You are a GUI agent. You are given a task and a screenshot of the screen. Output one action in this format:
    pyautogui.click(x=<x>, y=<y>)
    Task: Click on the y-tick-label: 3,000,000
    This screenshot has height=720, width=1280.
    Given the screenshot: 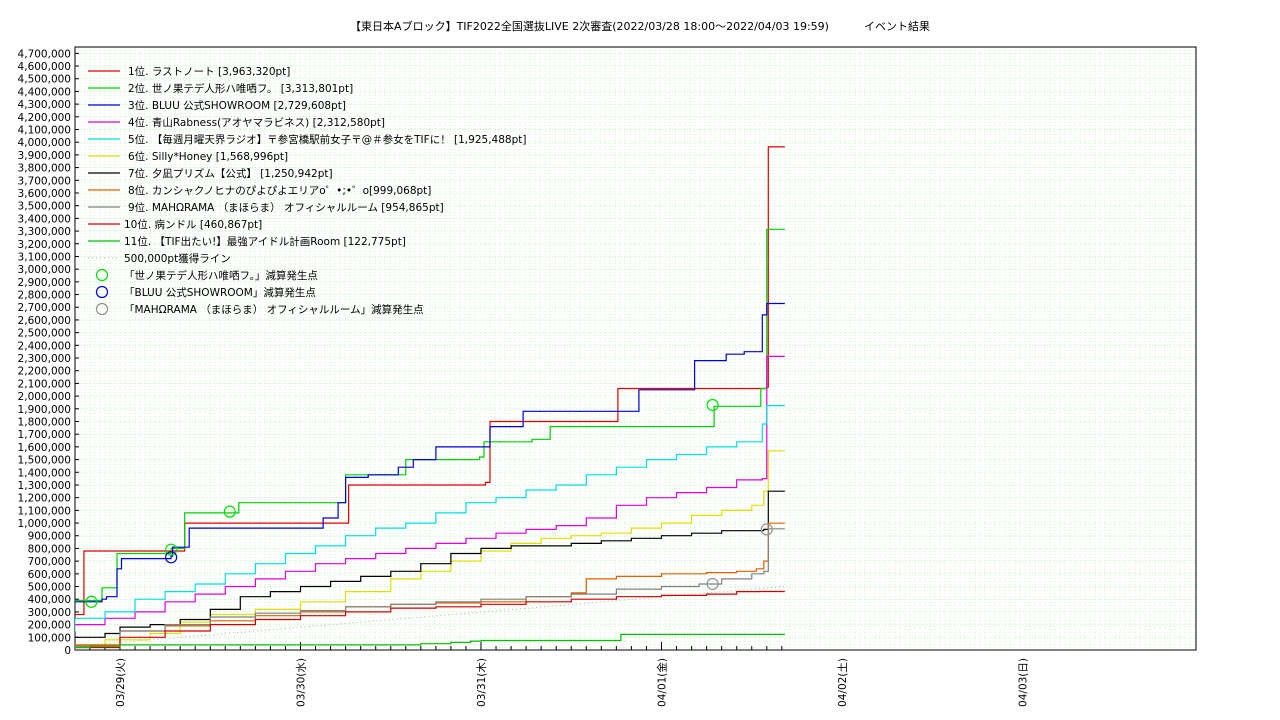 What is the action you would take?
    pyautogui.click(x=44, y=270)
    